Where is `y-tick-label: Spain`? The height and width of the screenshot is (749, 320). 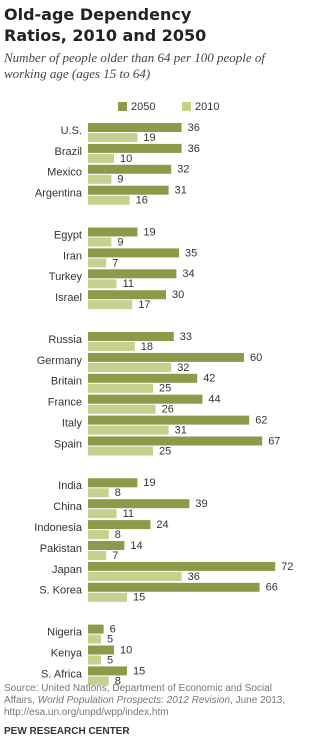
y-tick-label: Spain is located at coordinates (68, 444).